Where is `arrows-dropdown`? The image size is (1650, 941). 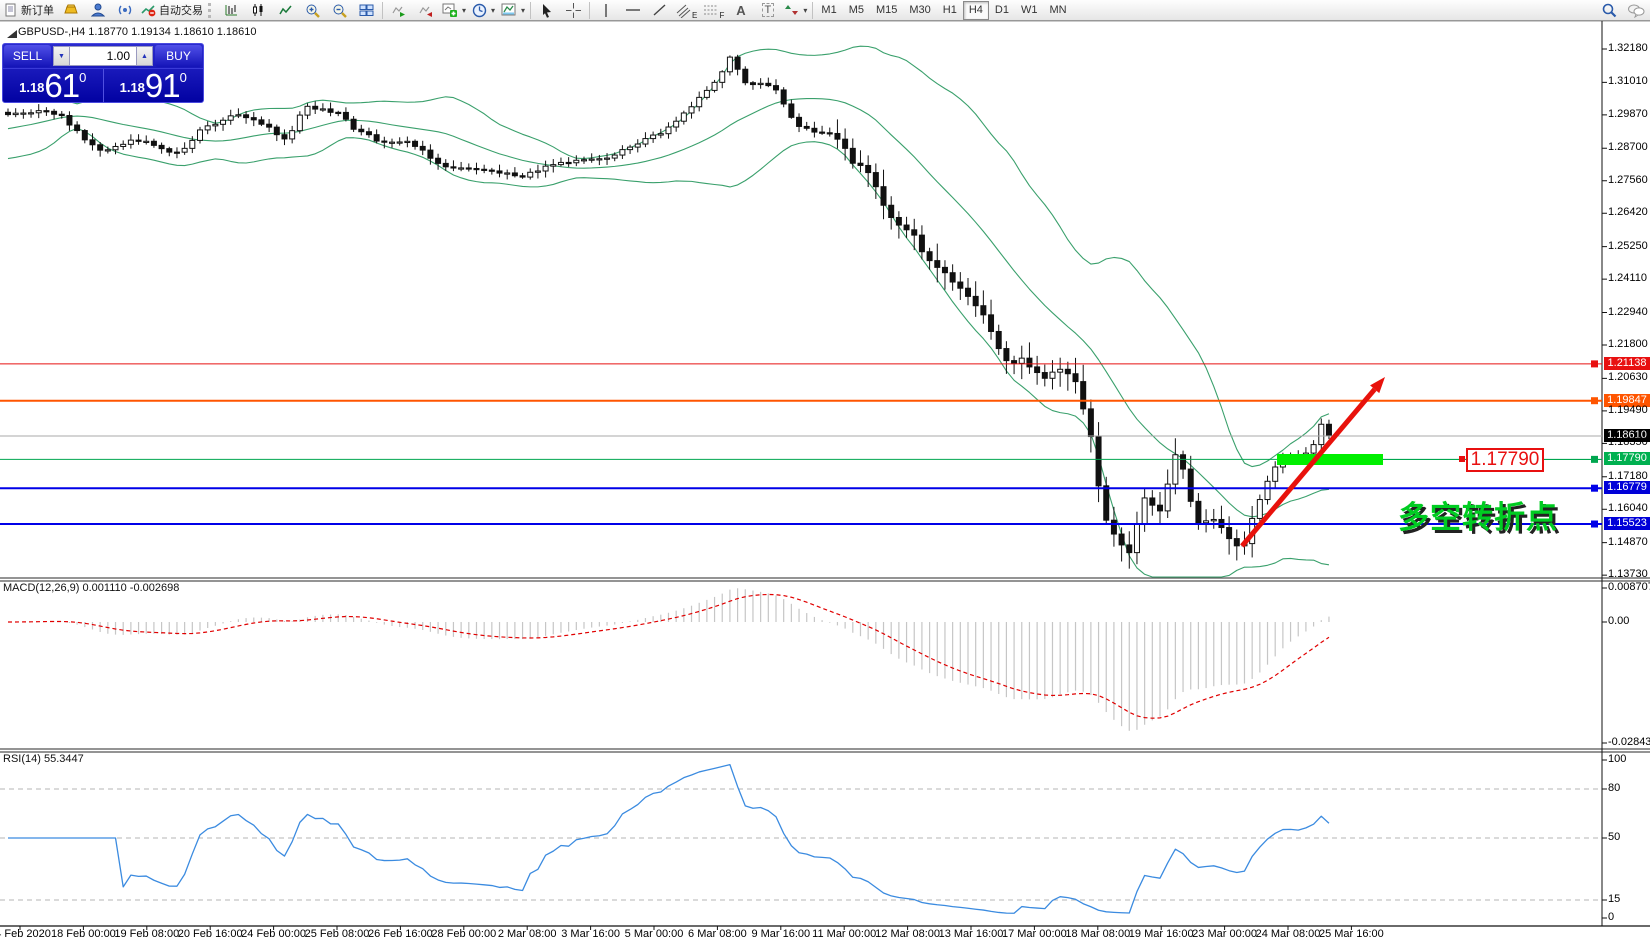
arrows-dropdown is located at coordinates (795, 10).